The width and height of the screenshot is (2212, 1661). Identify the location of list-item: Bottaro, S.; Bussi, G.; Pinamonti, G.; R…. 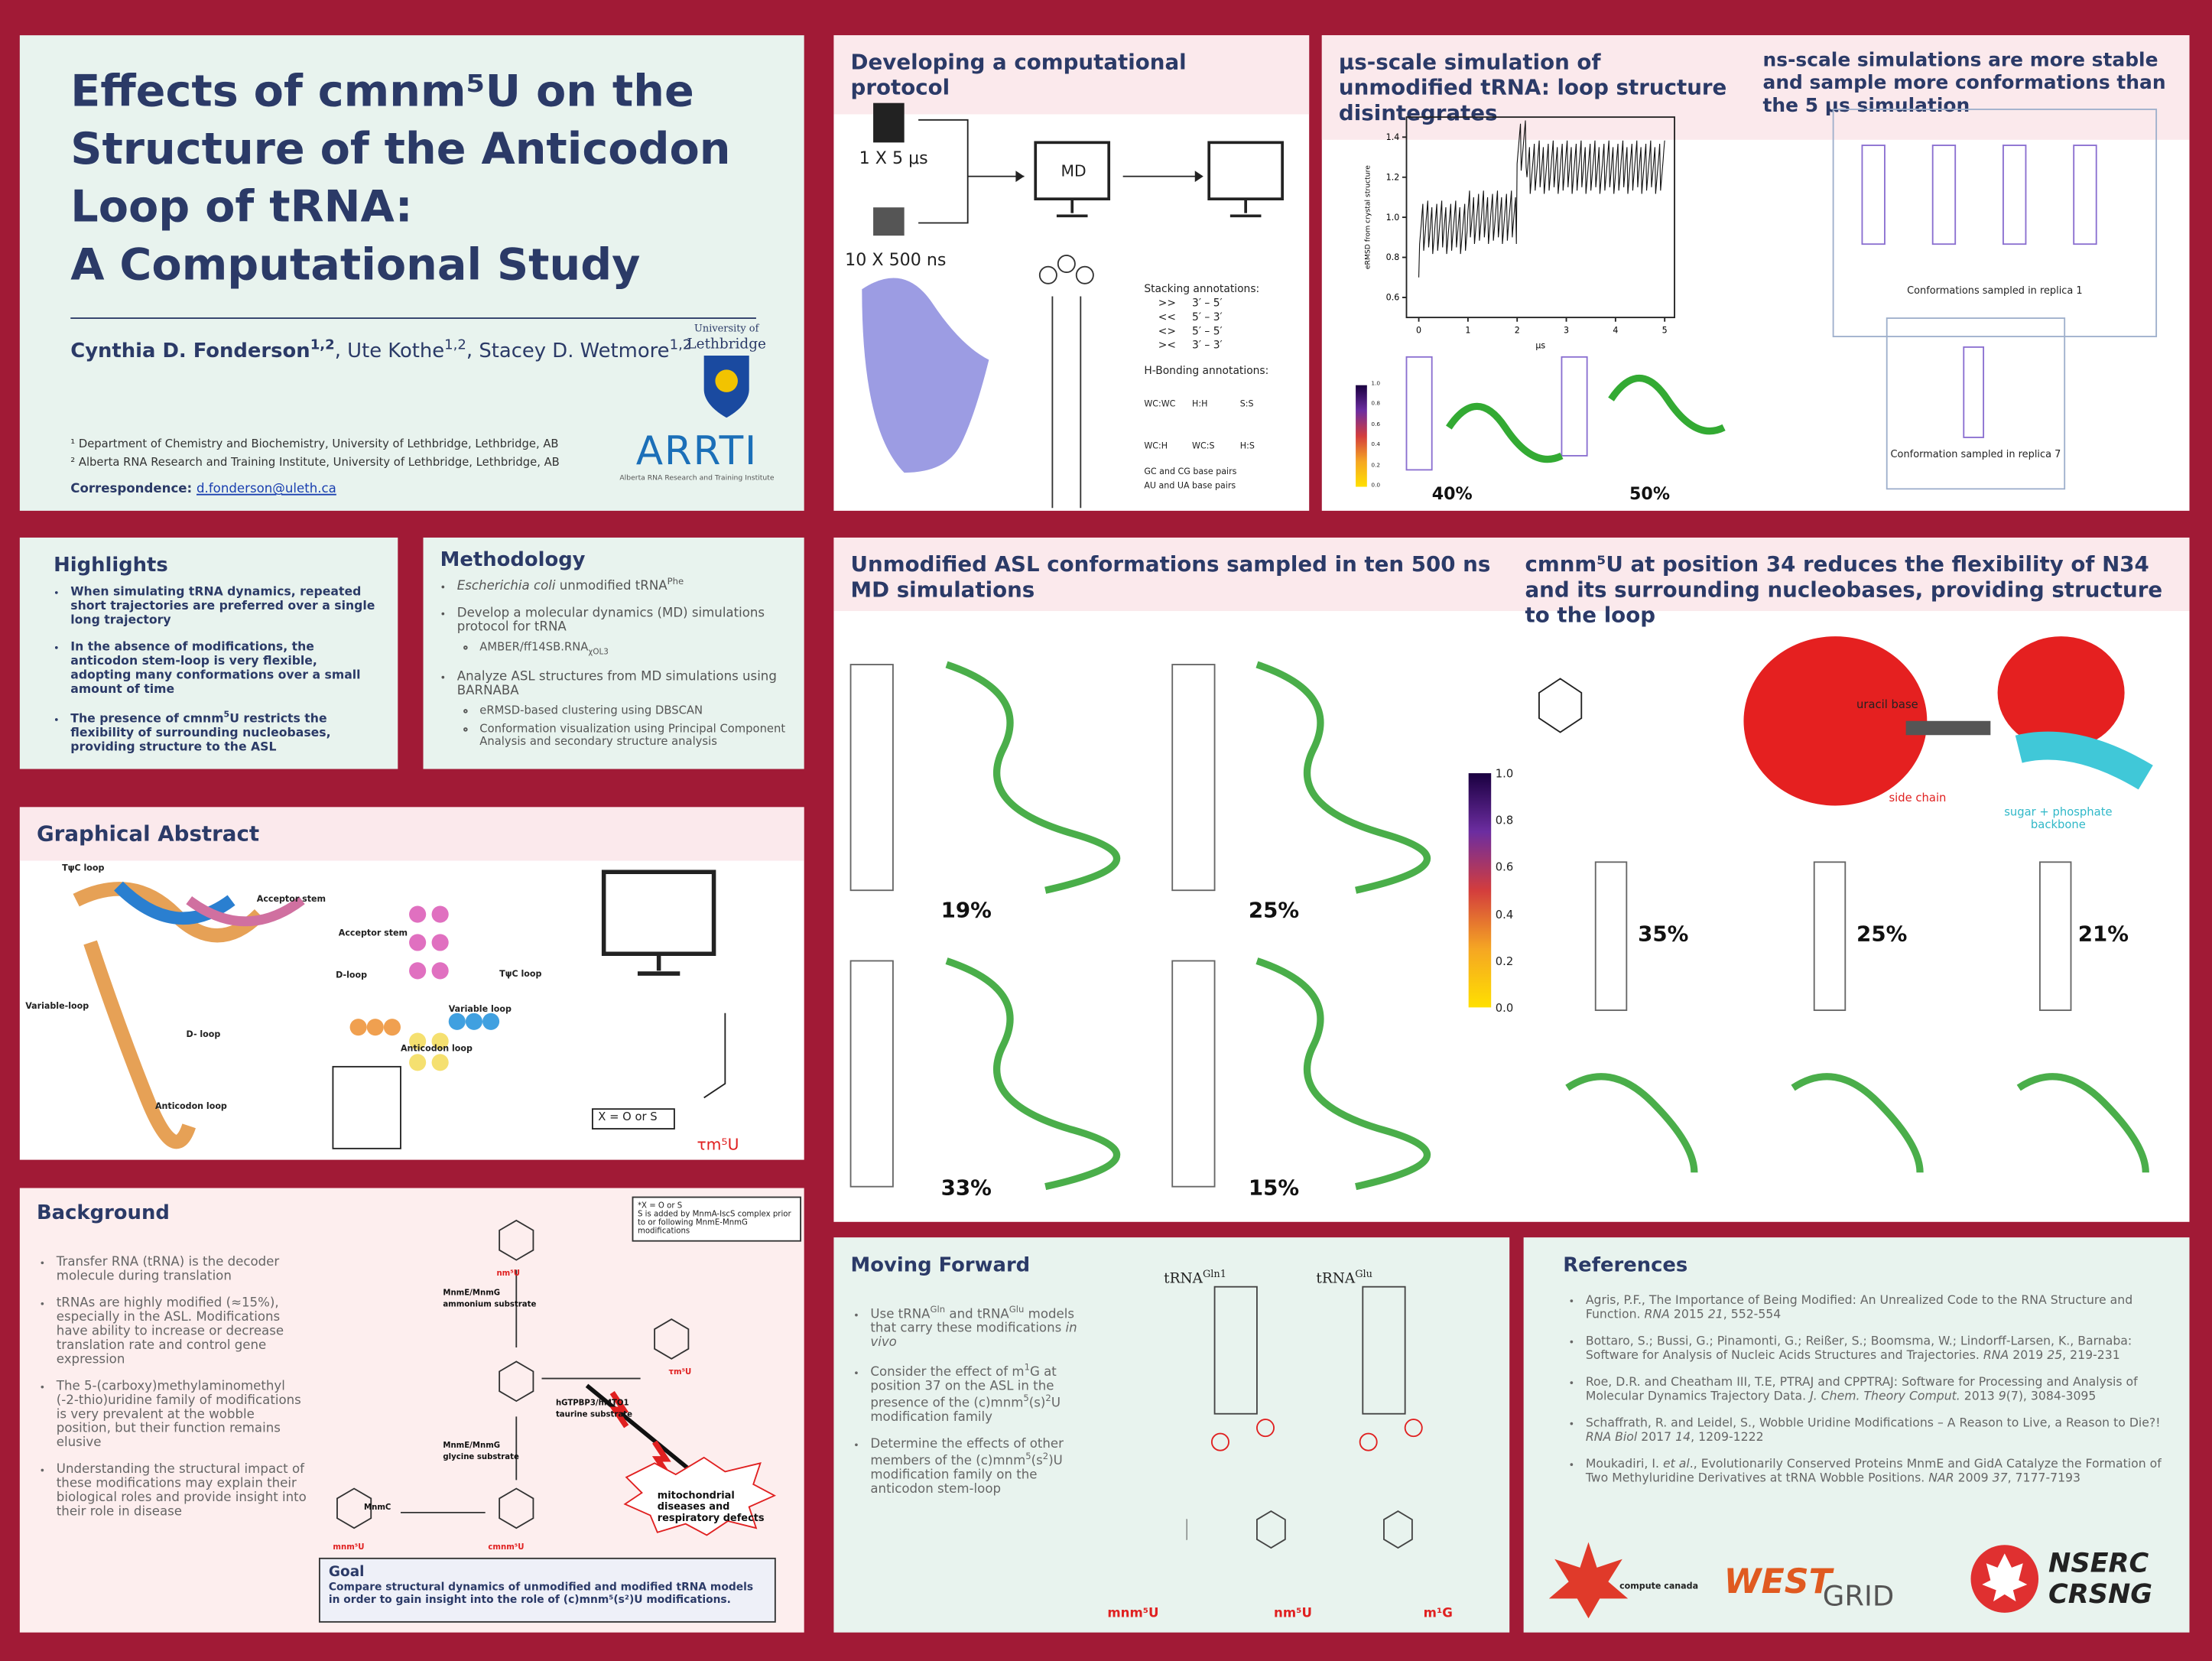
(1879, 1348).